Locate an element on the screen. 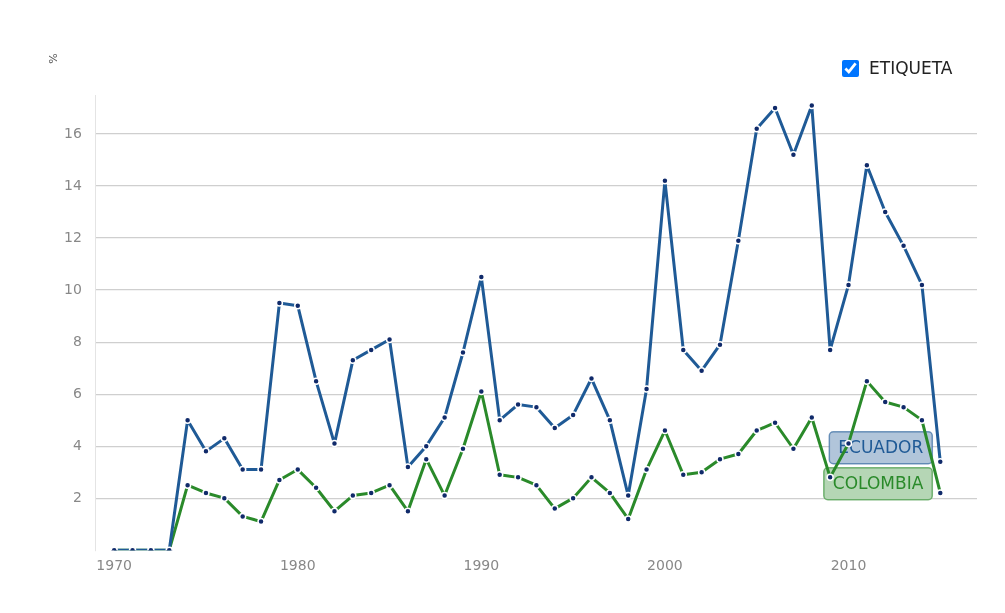 The width and height of the screenshot is (1005, 613). y-tick-label: 14 is located at coordinates (72, 184).